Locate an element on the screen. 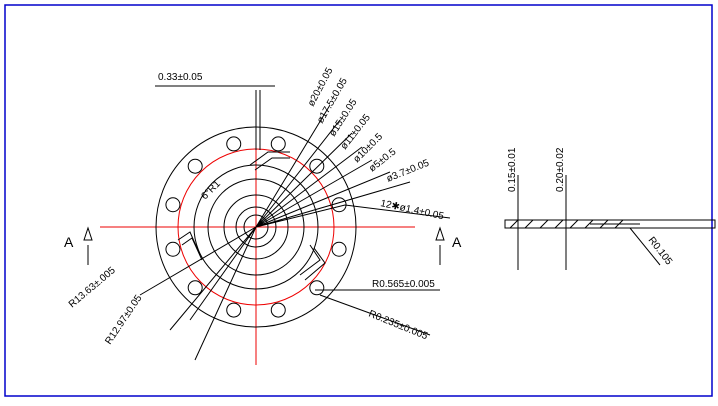 The image size is (718, 406). dim-label: 0.15±0.01 is located at coordinates (512, 169).